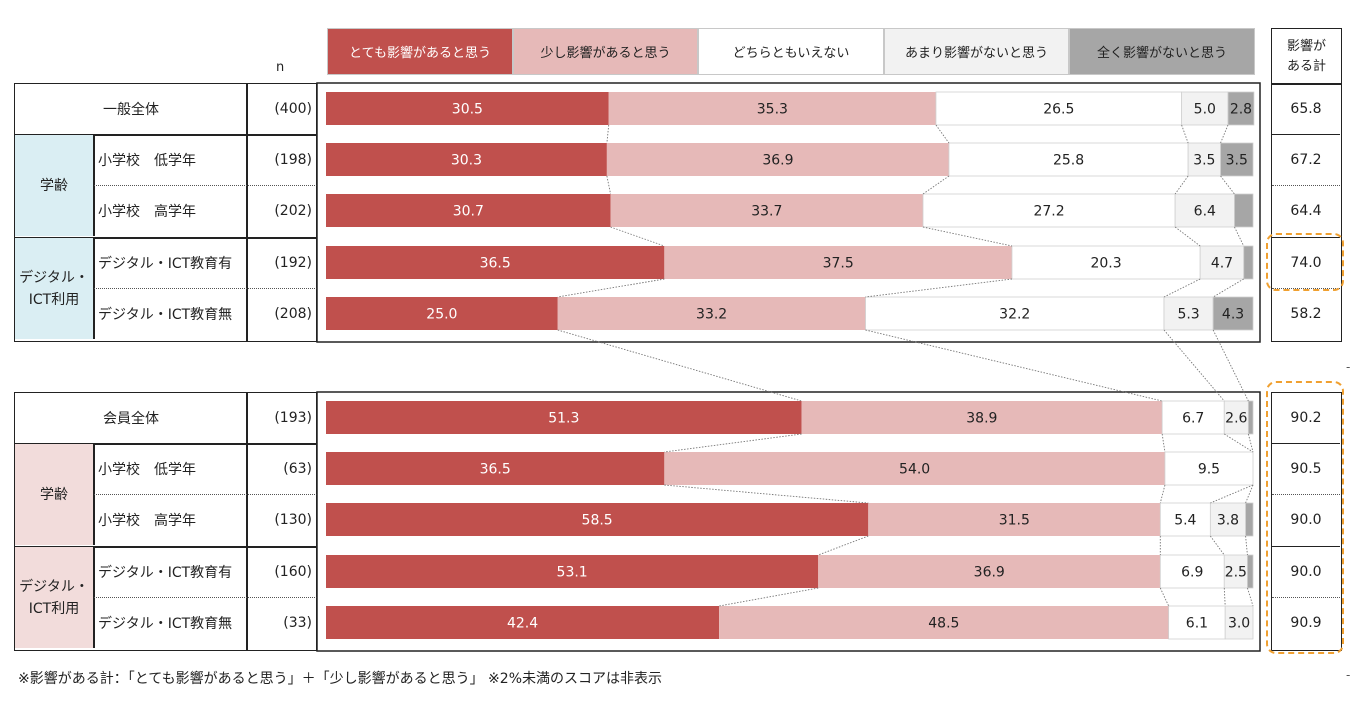 Image resolution: width=1358 pixels, height=705 pixels. Describe the element at coordinates (147, 212) in the screenshot. I see `row-label: 小学校 高学年` at that location.